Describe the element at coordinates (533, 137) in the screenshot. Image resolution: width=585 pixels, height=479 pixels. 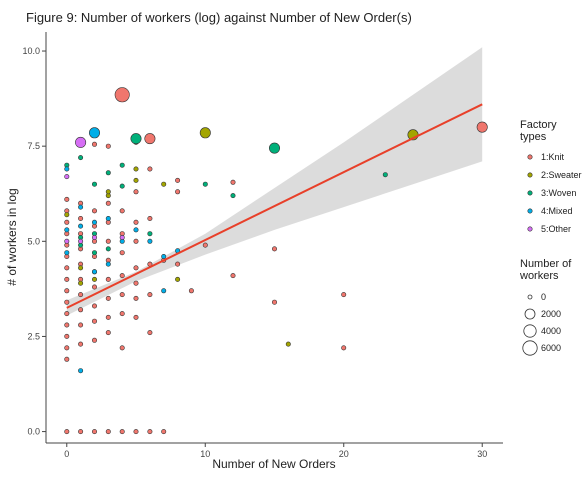
I see `legend-title: types` at that location.